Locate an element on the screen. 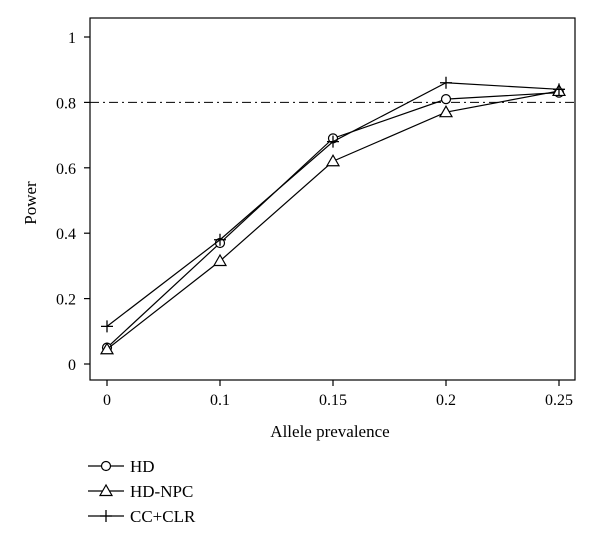  legend-item-hd: HD is located at coordinates (121, 466).